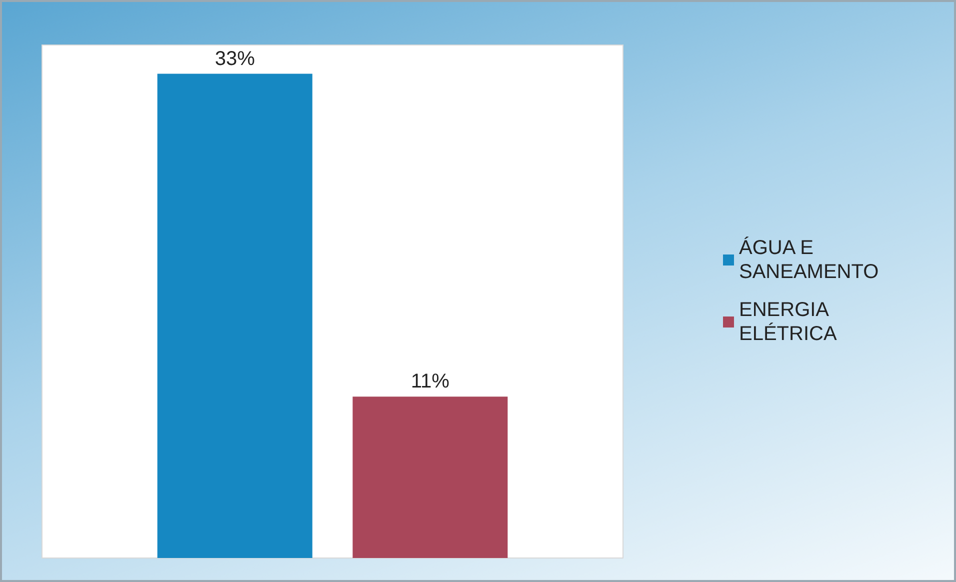  Describe the element at coordinates (788, 322) in the screenshot. I see `legend-label: ENERGIA ELÉTRICA` at that location.